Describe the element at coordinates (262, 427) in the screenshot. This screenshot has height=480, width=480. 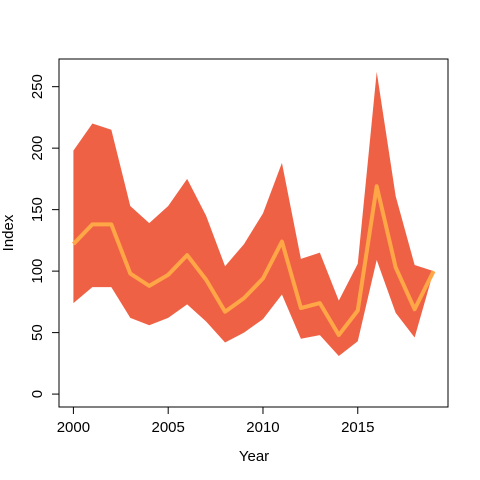
I see `x-tick-label: 2010` at that location.